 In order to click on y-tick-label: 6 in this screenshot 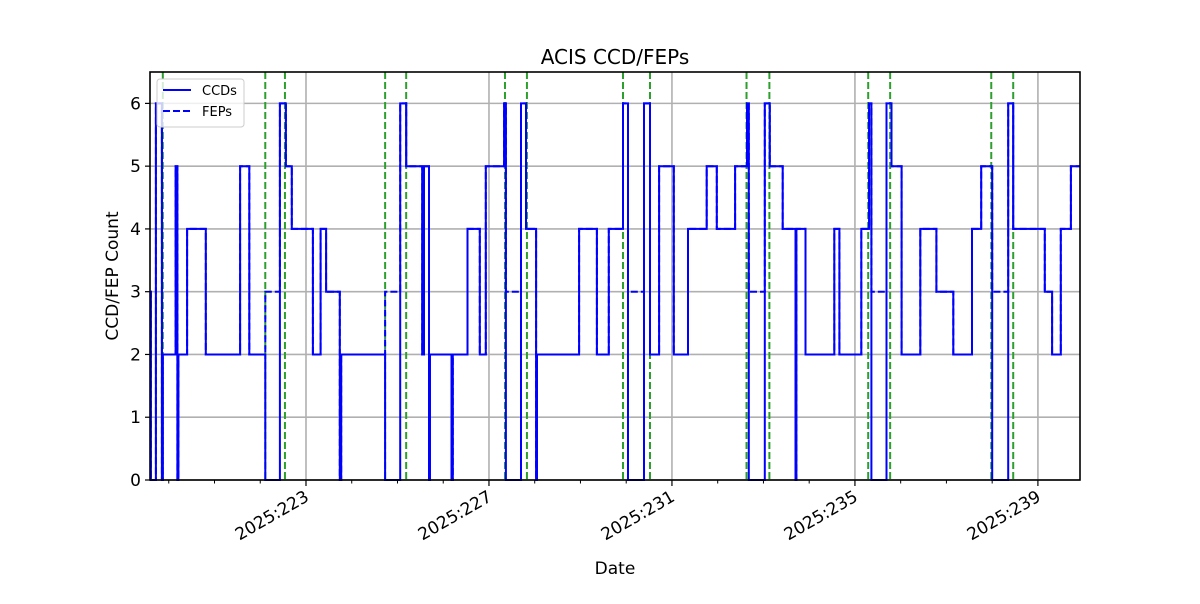, I will do `click(135, 104)`.